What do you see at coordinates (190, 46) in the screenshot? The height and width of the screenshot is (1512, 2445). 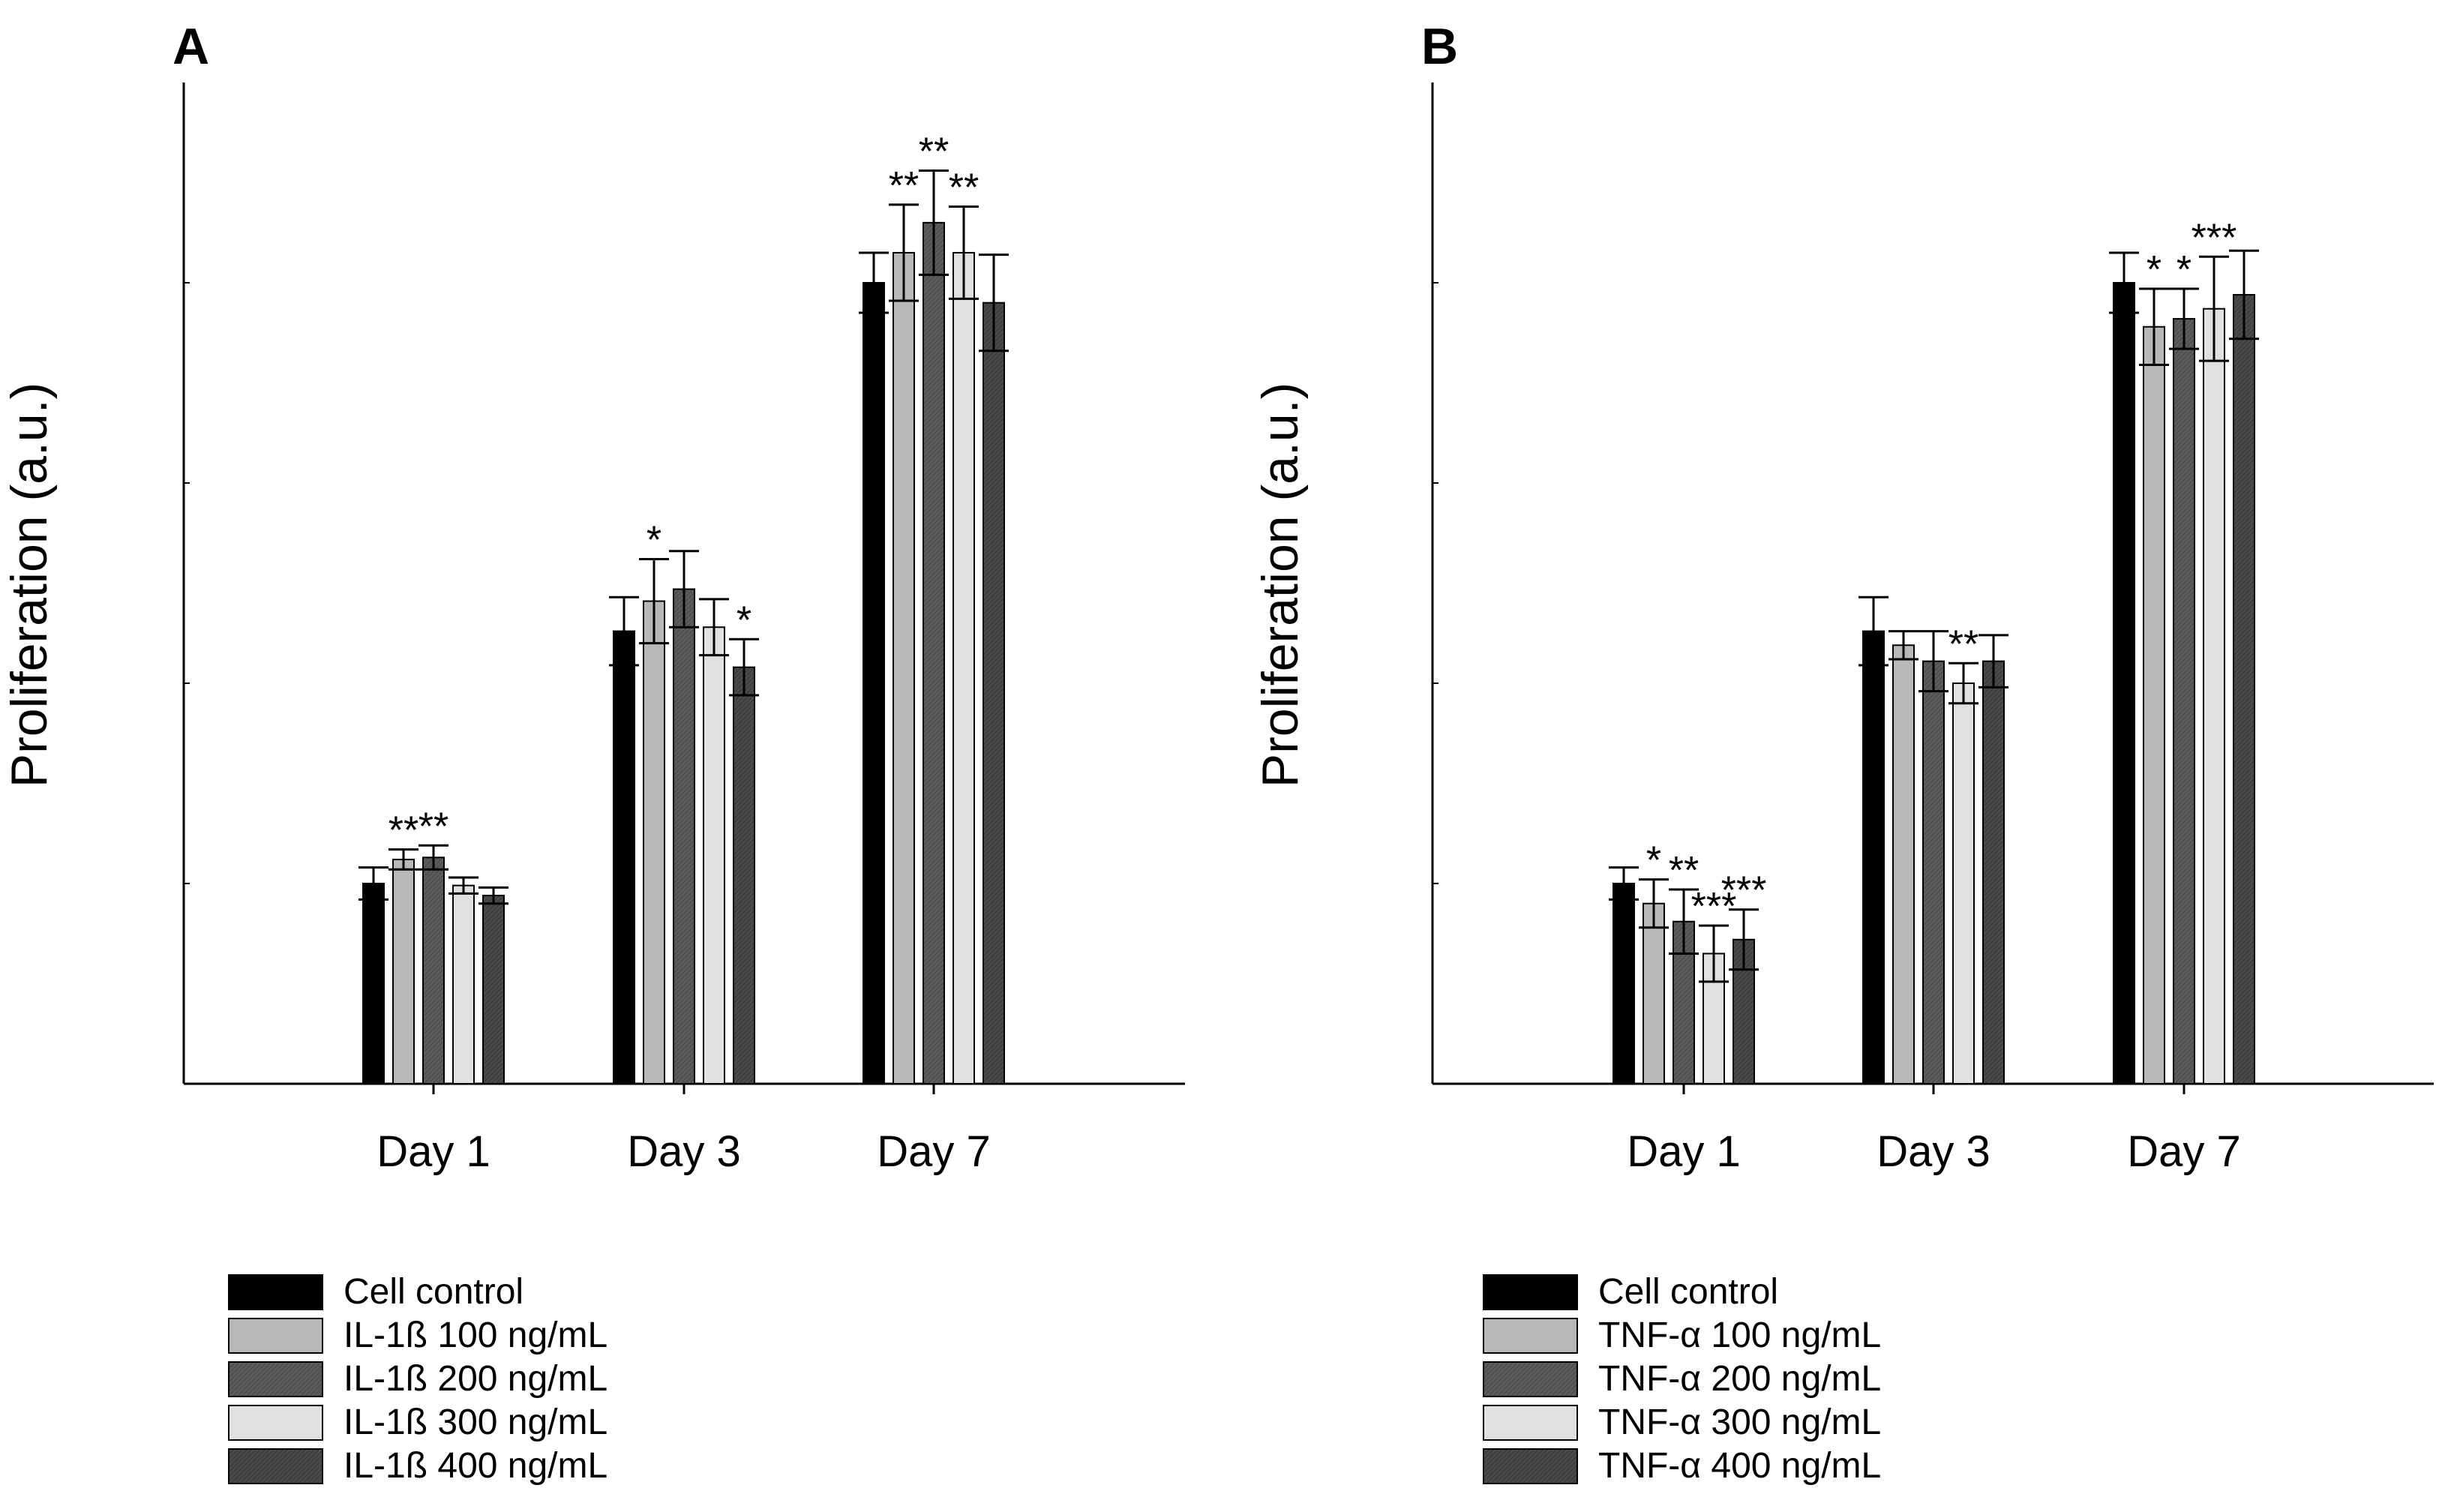 I see `panel-label: A` at bounding box center [190, 46].